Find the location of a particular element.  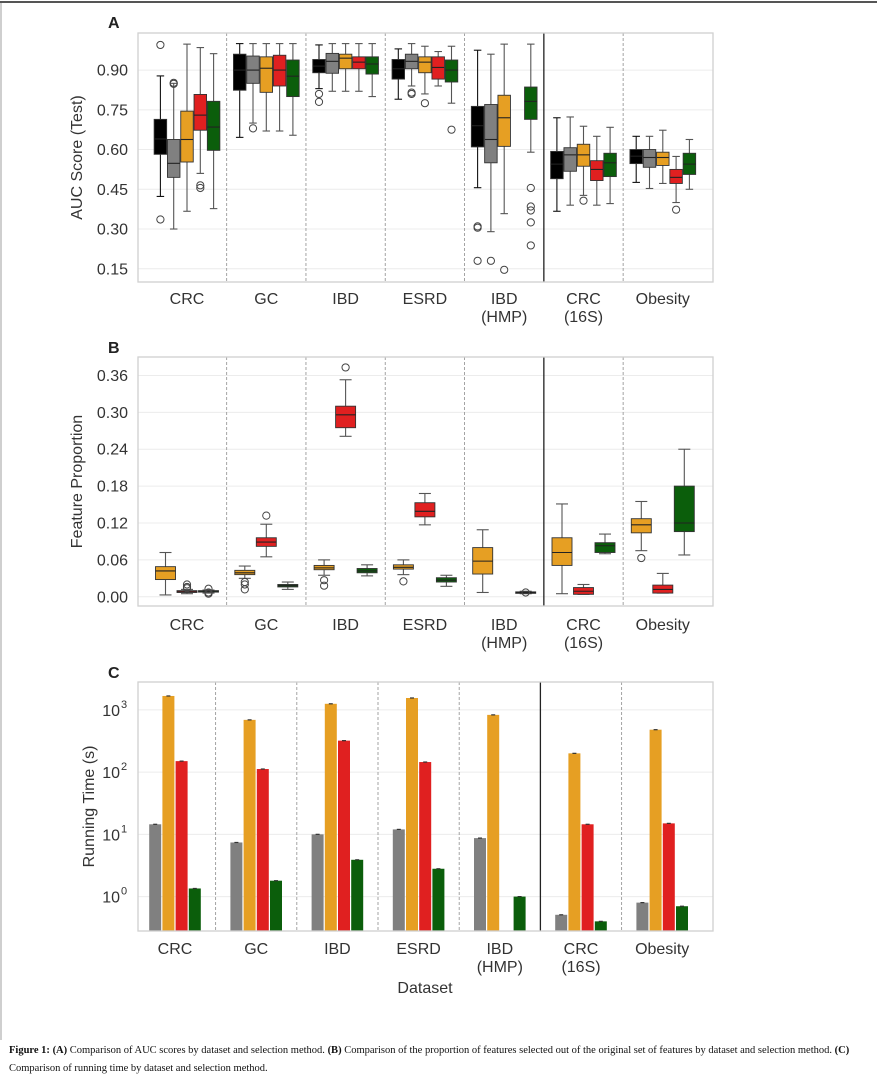

y-tick-label: 0.06 is located at coordinates (112, 560).